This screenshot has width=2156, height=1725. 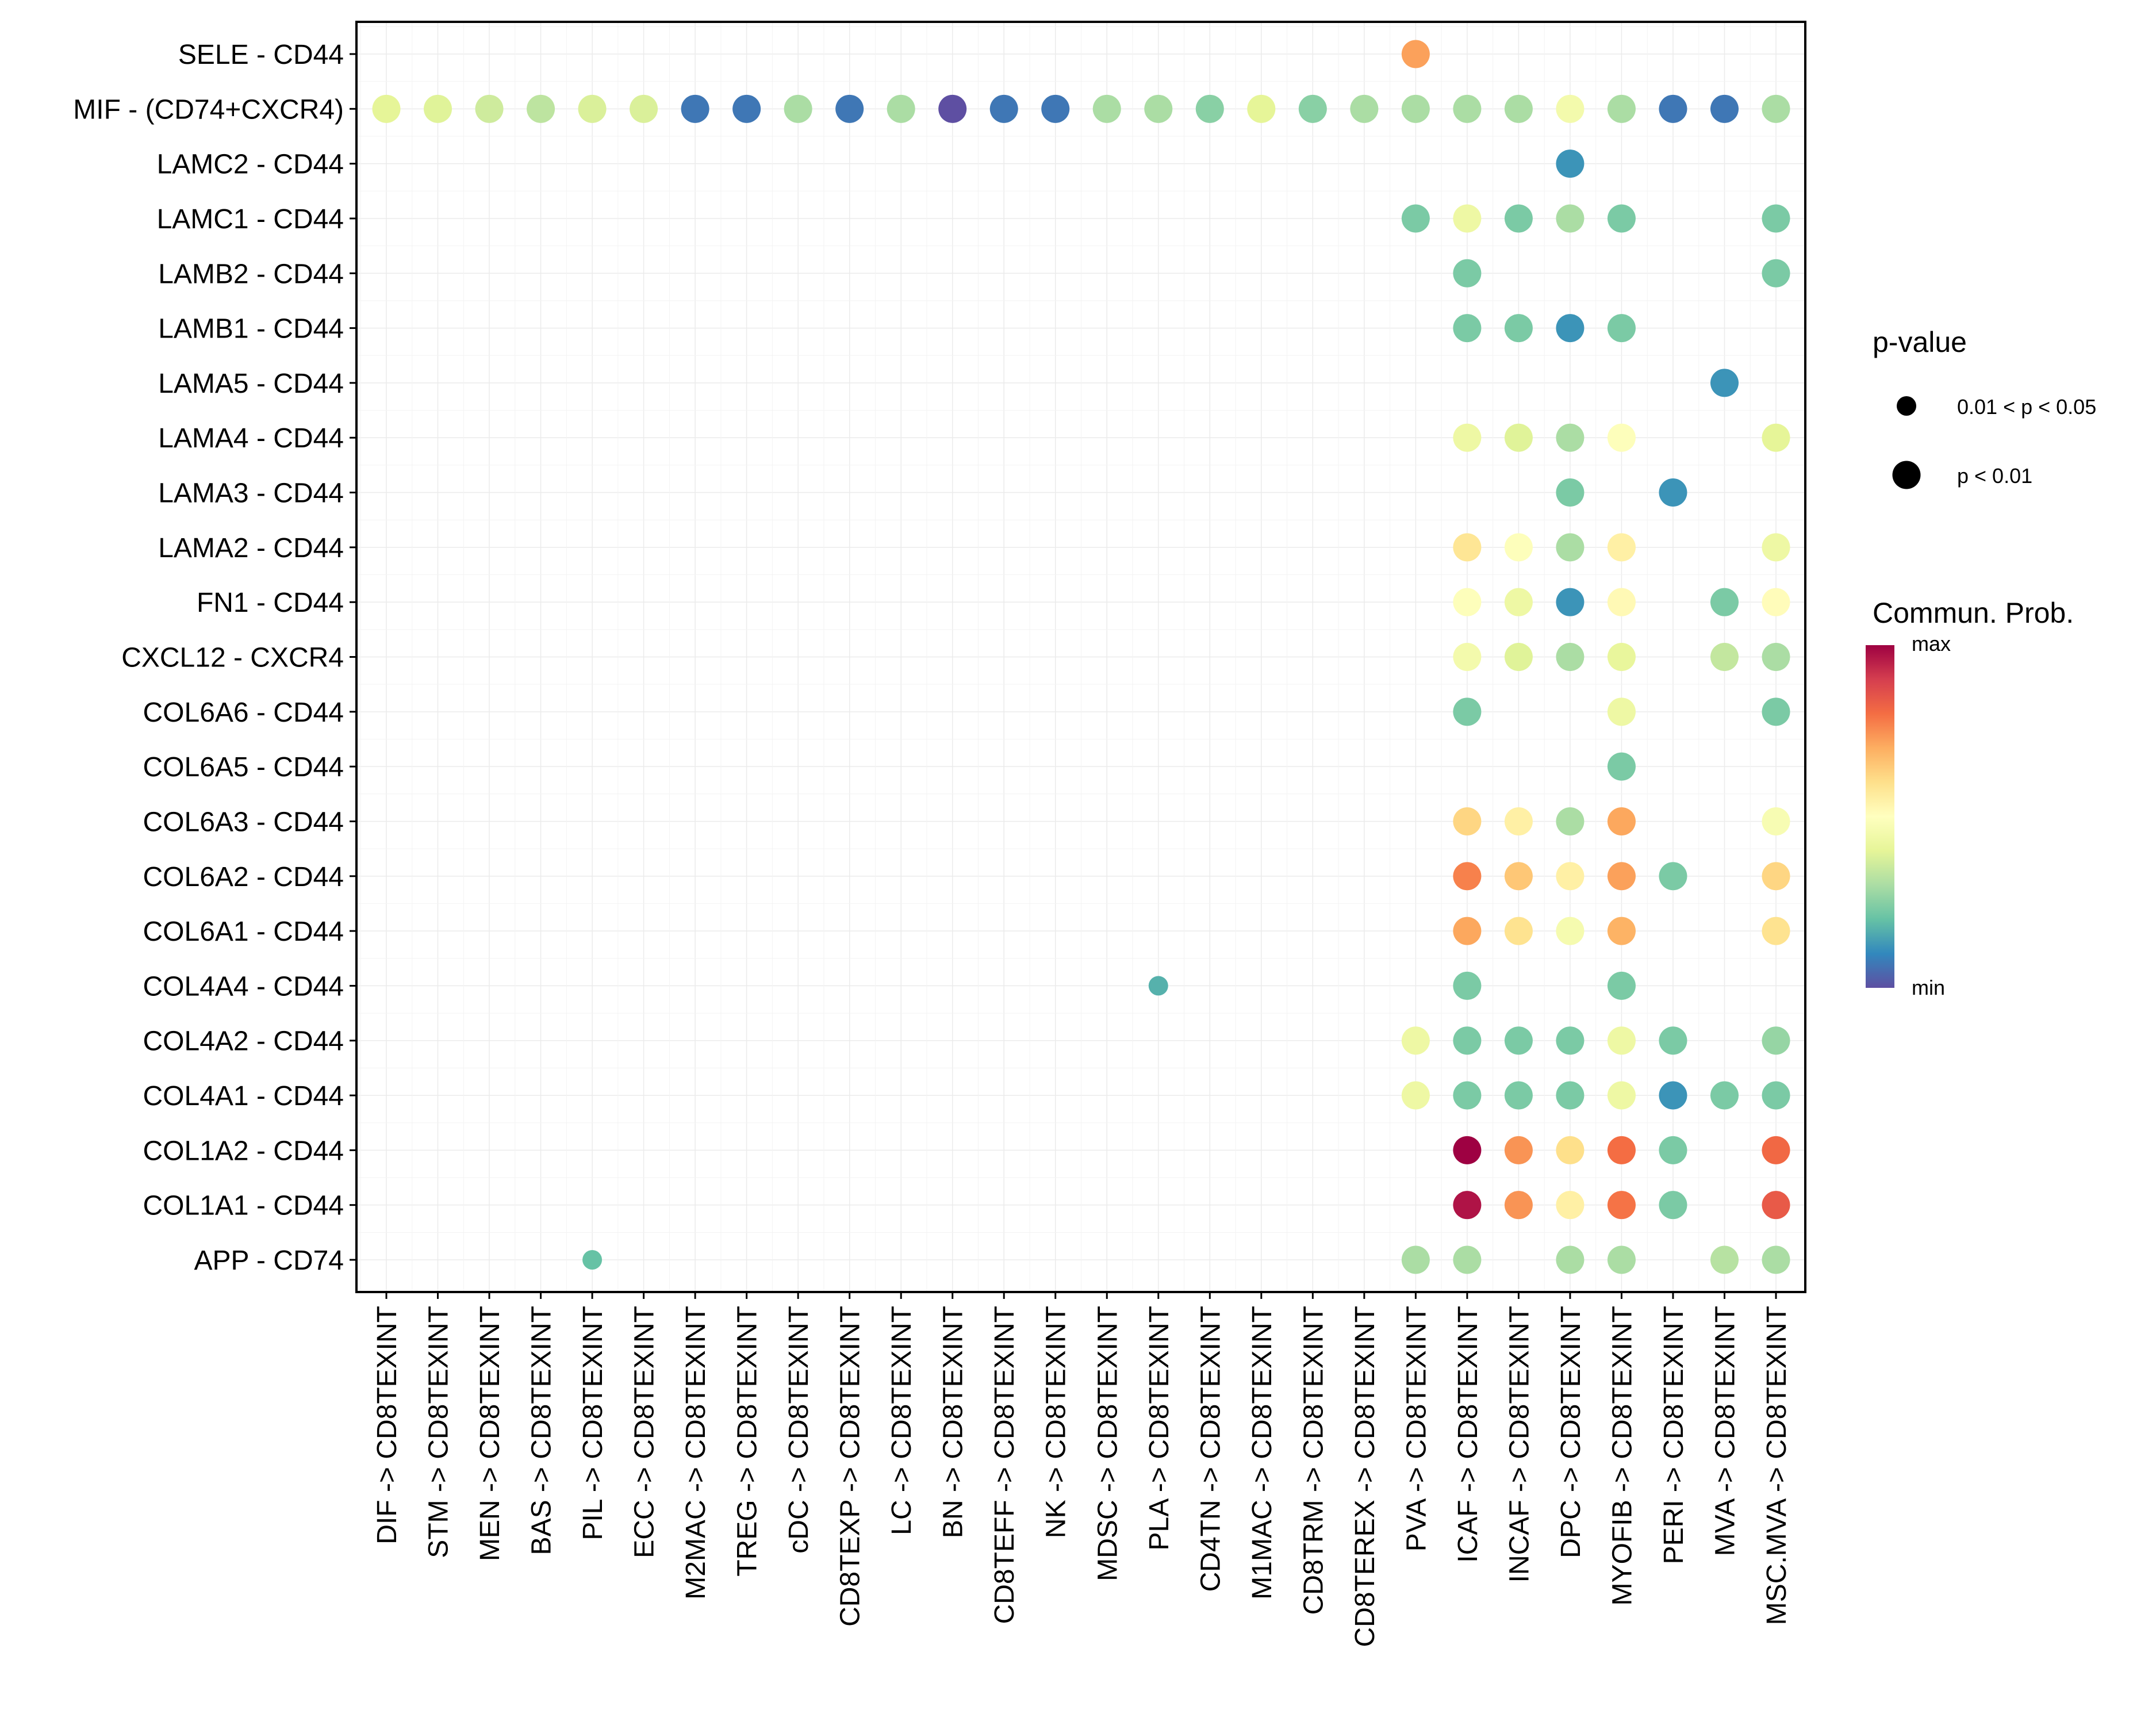 What do you see at coordinates (250, 219) in the screenshot?
I see `y-tick-label: LAMC1 - CD44` at bounding box center [250, 219].